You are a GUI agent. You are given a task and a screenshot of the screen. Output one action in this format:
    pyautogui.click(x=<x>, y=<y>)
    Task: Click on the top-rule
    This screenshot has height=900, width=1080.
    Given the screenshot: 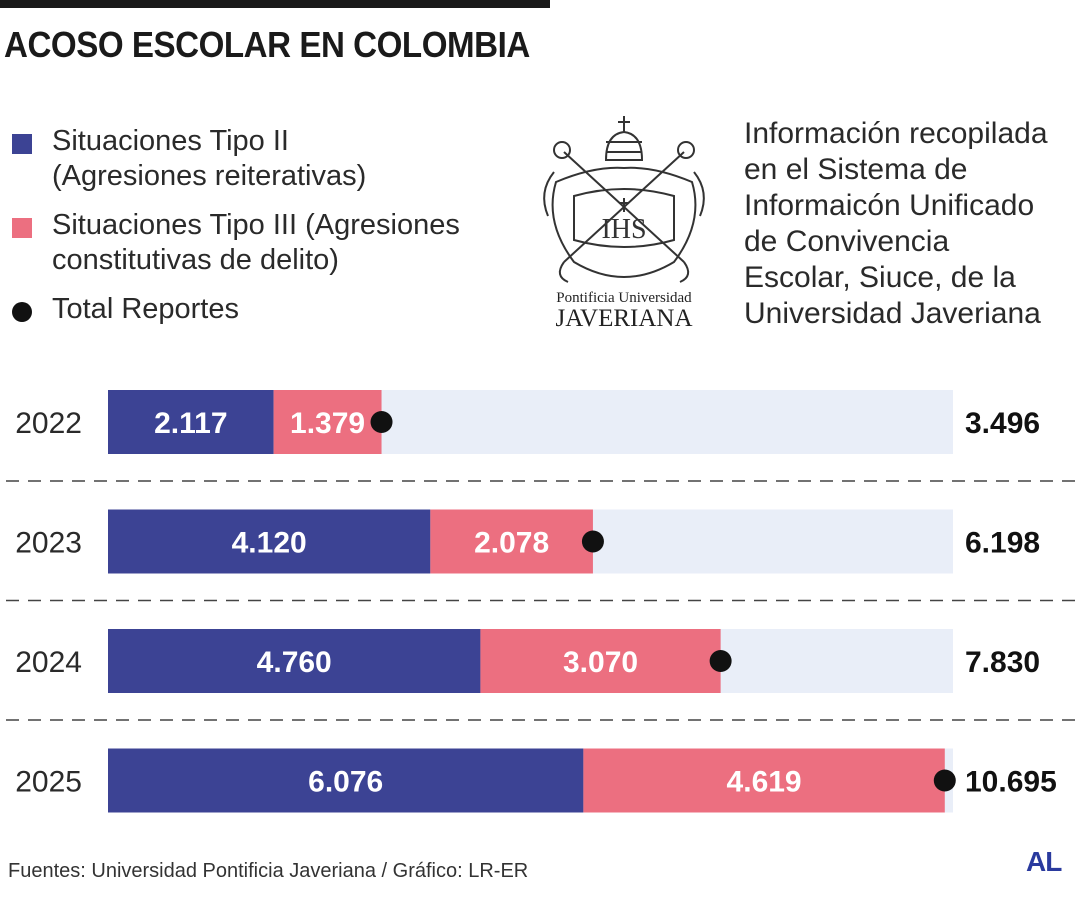 What is the action you would take?
    pyautogui.click(x=275, y=4)
    